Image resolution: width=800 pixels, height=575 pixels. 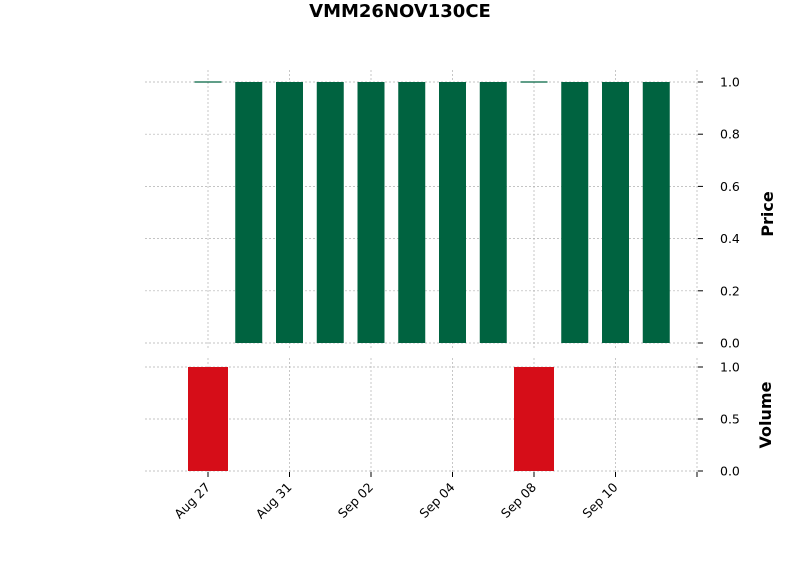 What do you see at coordinates (400, 11) in the screenshot?
I see `chart-title: VMM26NOV130CE` at bounding box center [400, 11].